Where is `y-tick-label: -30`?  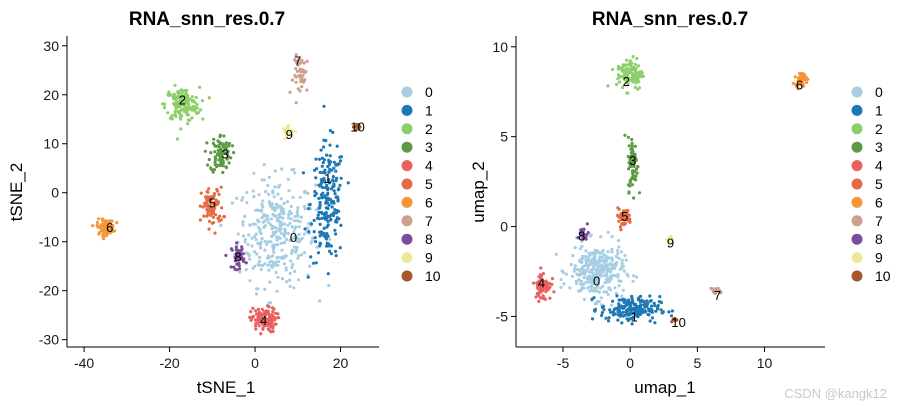
y-tick-label: -30 is located at coordinates (49, 340).